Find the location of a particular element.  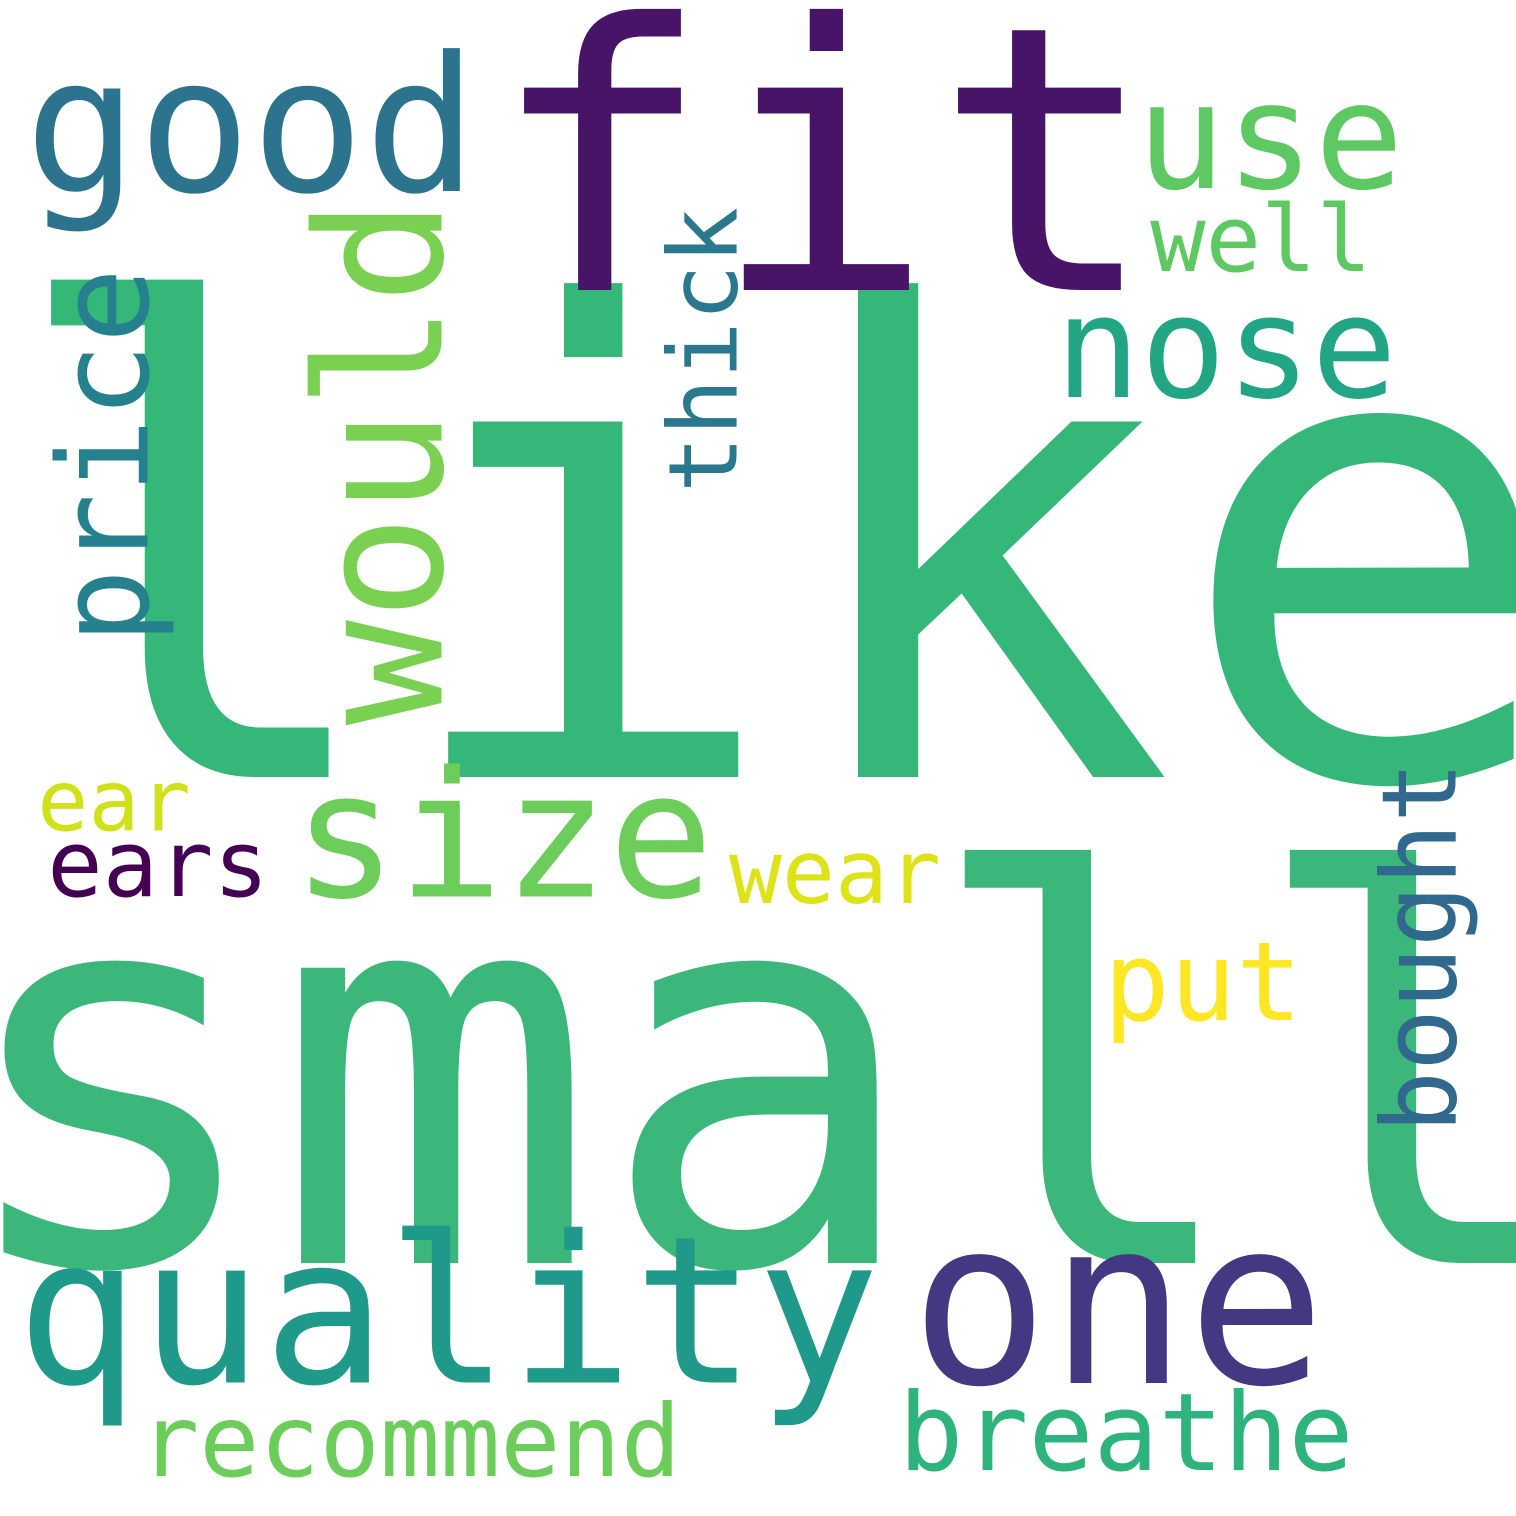

word-ear: ear is located at coordinates (114, 802).